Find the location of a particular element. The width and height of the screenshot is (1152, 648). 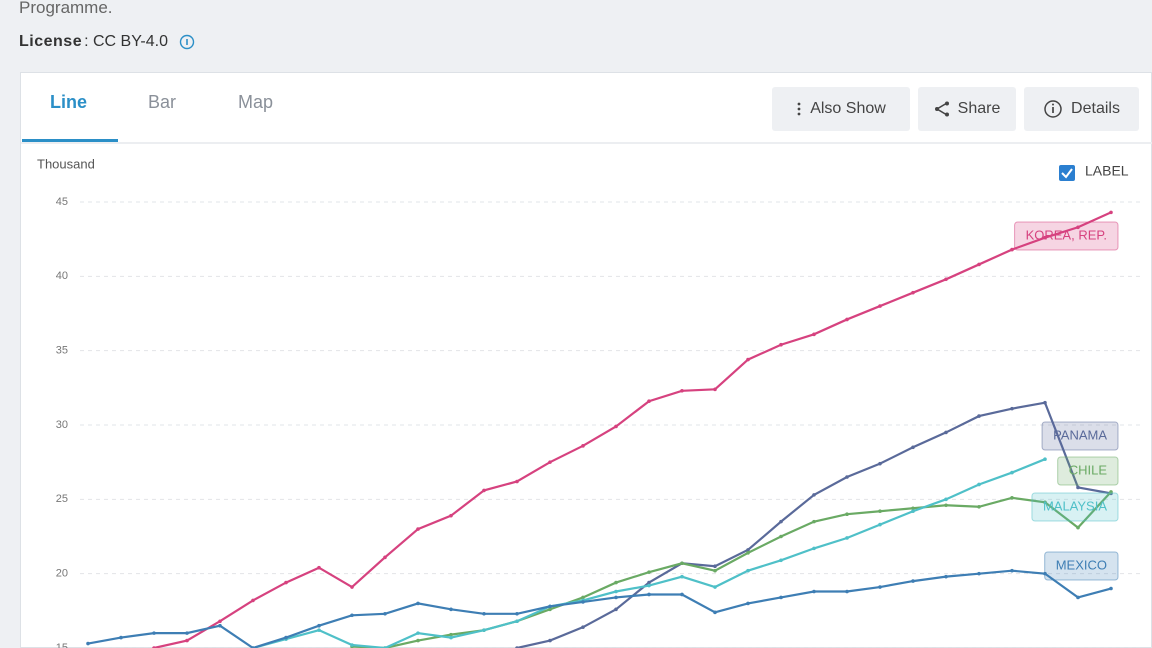

details-button: Details is located at coordinates (1081, 109).